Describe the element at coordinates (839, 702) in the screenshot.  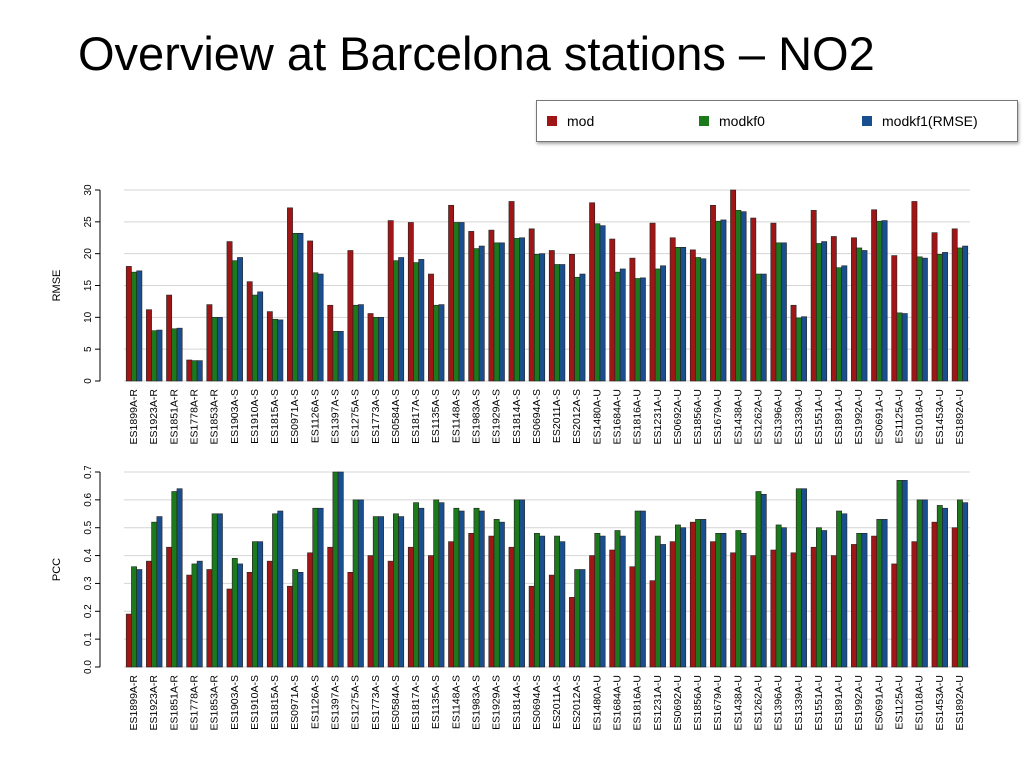
I see `pcc-category-label: ES1891A-U` at that location.